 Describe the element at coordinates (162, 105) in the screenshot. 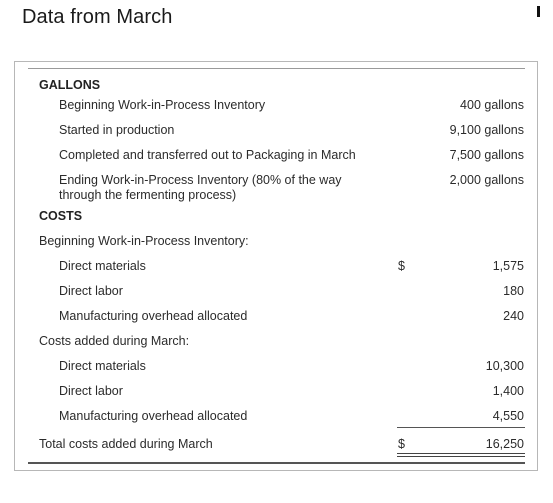

I see `gallons-row-label: Beginning Work-in-Process Inventory` at that location.